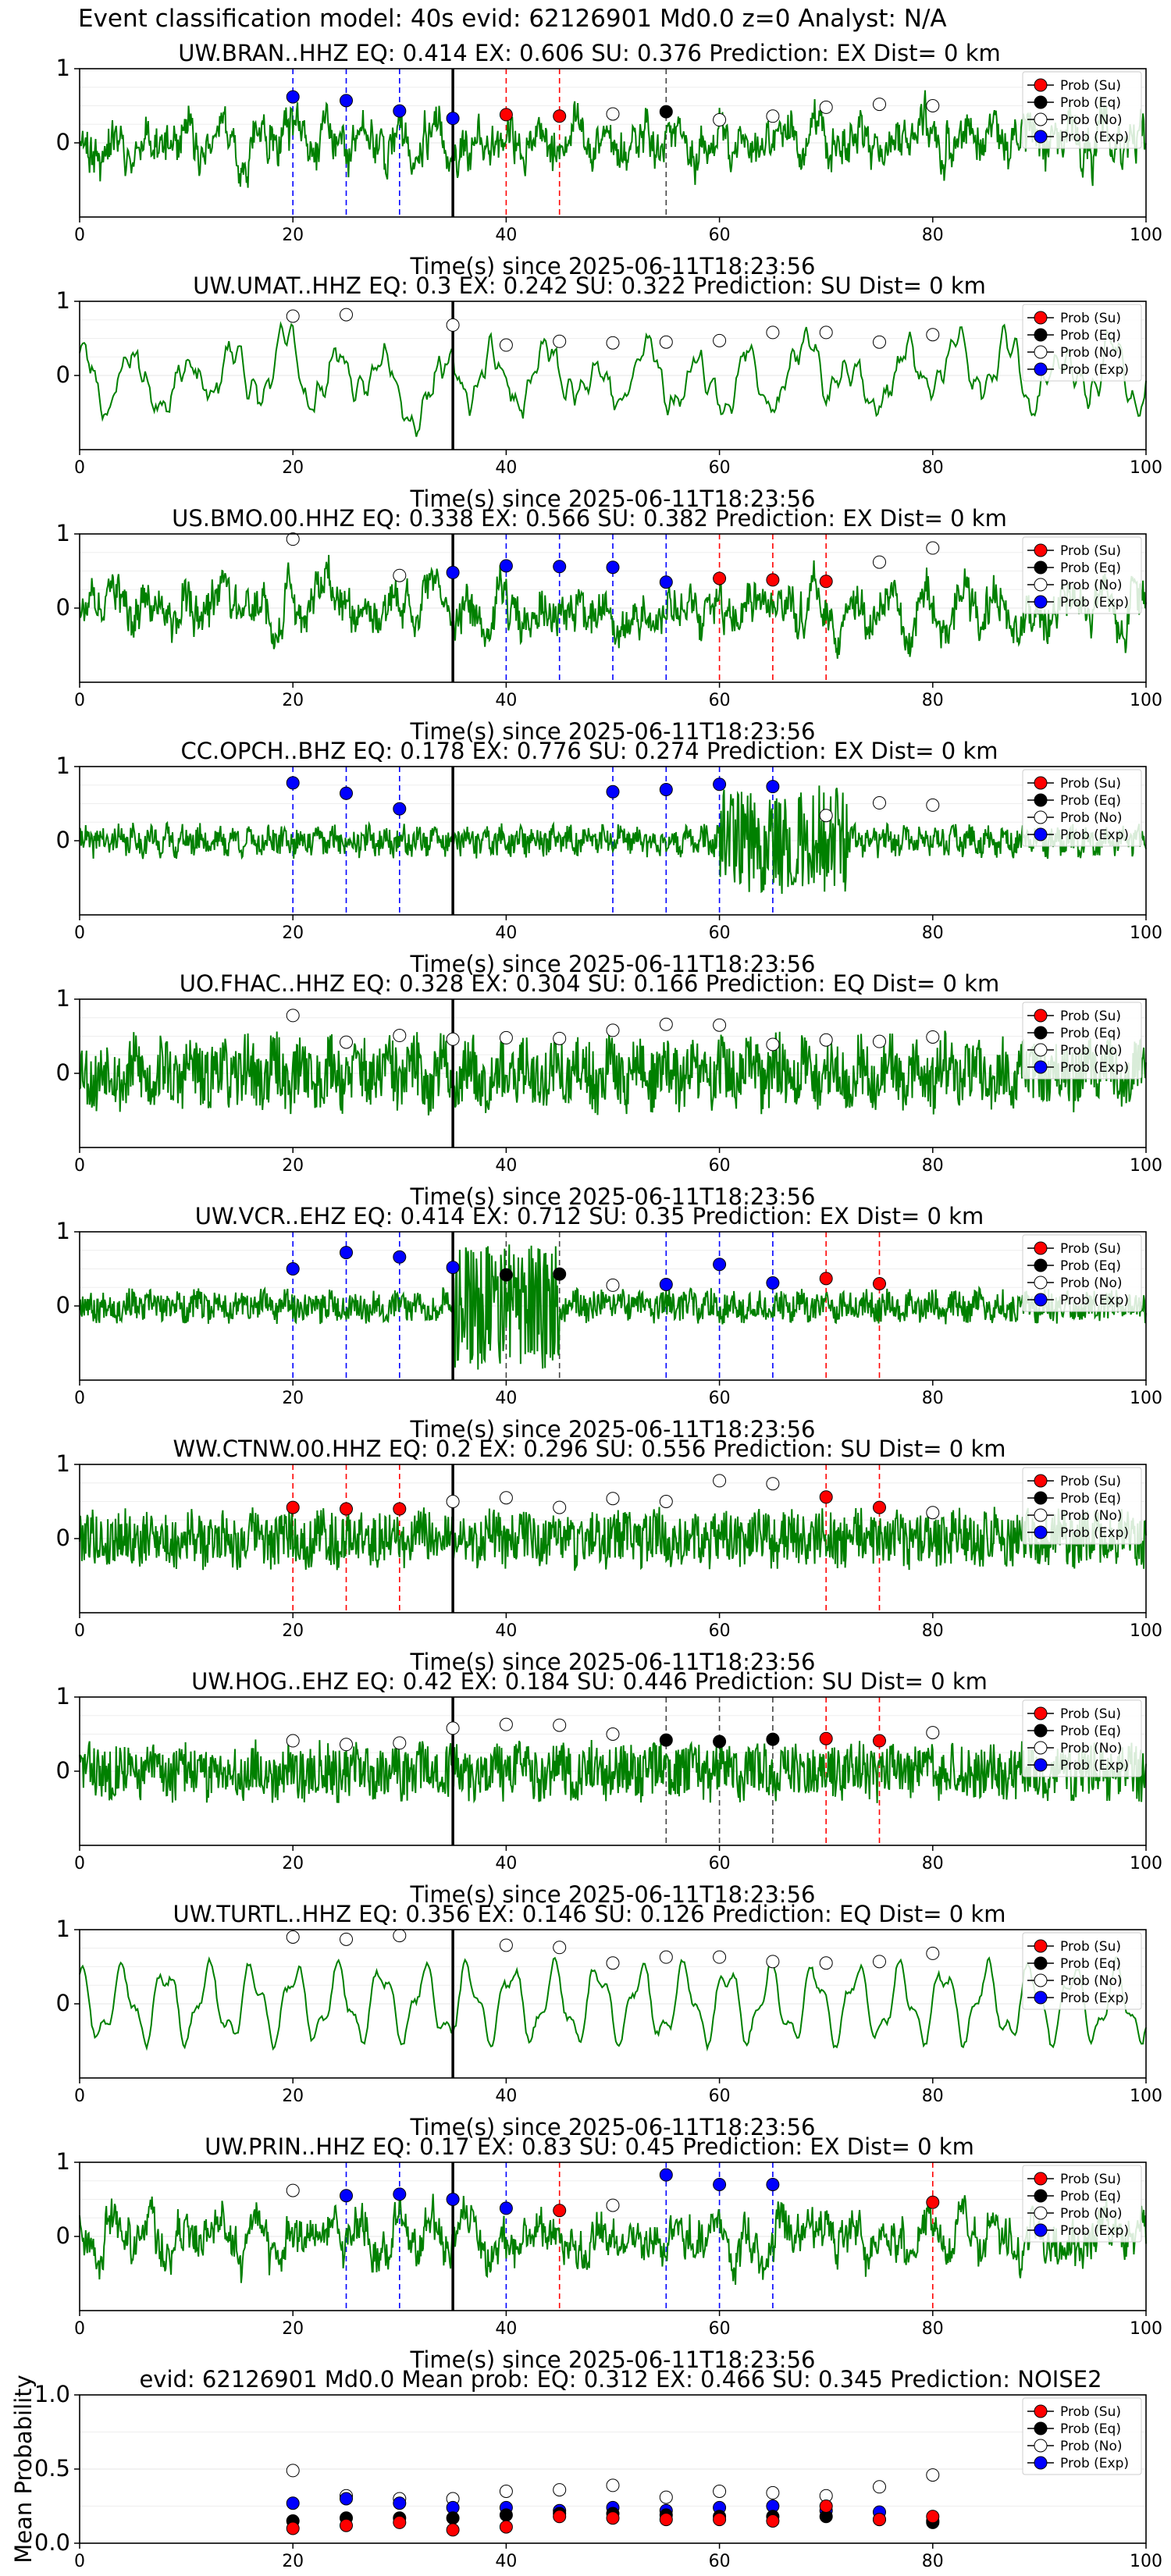  I want to click on x-axis-label: Time(s) since 2025-06-11T18:23:56, so click(613, 731).